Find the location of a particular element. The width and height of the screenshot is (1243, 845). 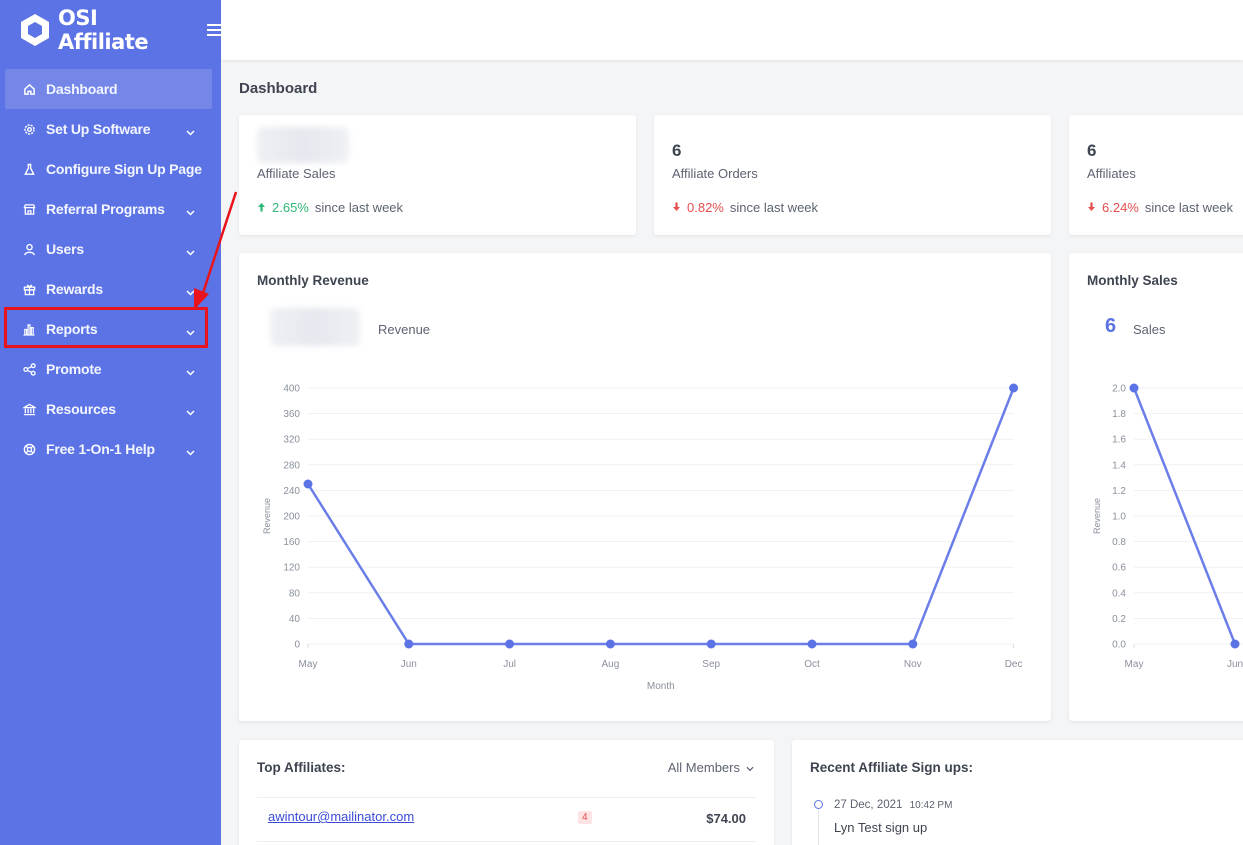

y-tick-label: 280 is located at coordinates (291, 465).